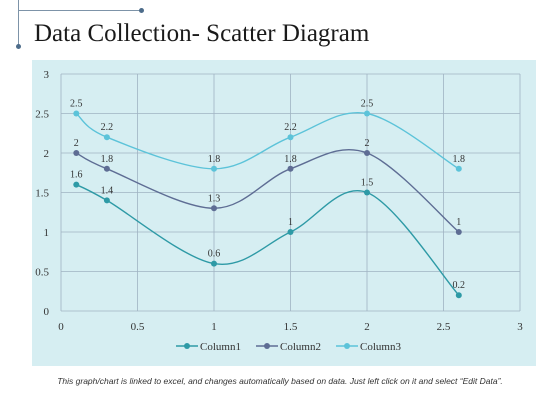  I want to click on page-title: Data Collection- Scatter Diagram, so click(202, 33).